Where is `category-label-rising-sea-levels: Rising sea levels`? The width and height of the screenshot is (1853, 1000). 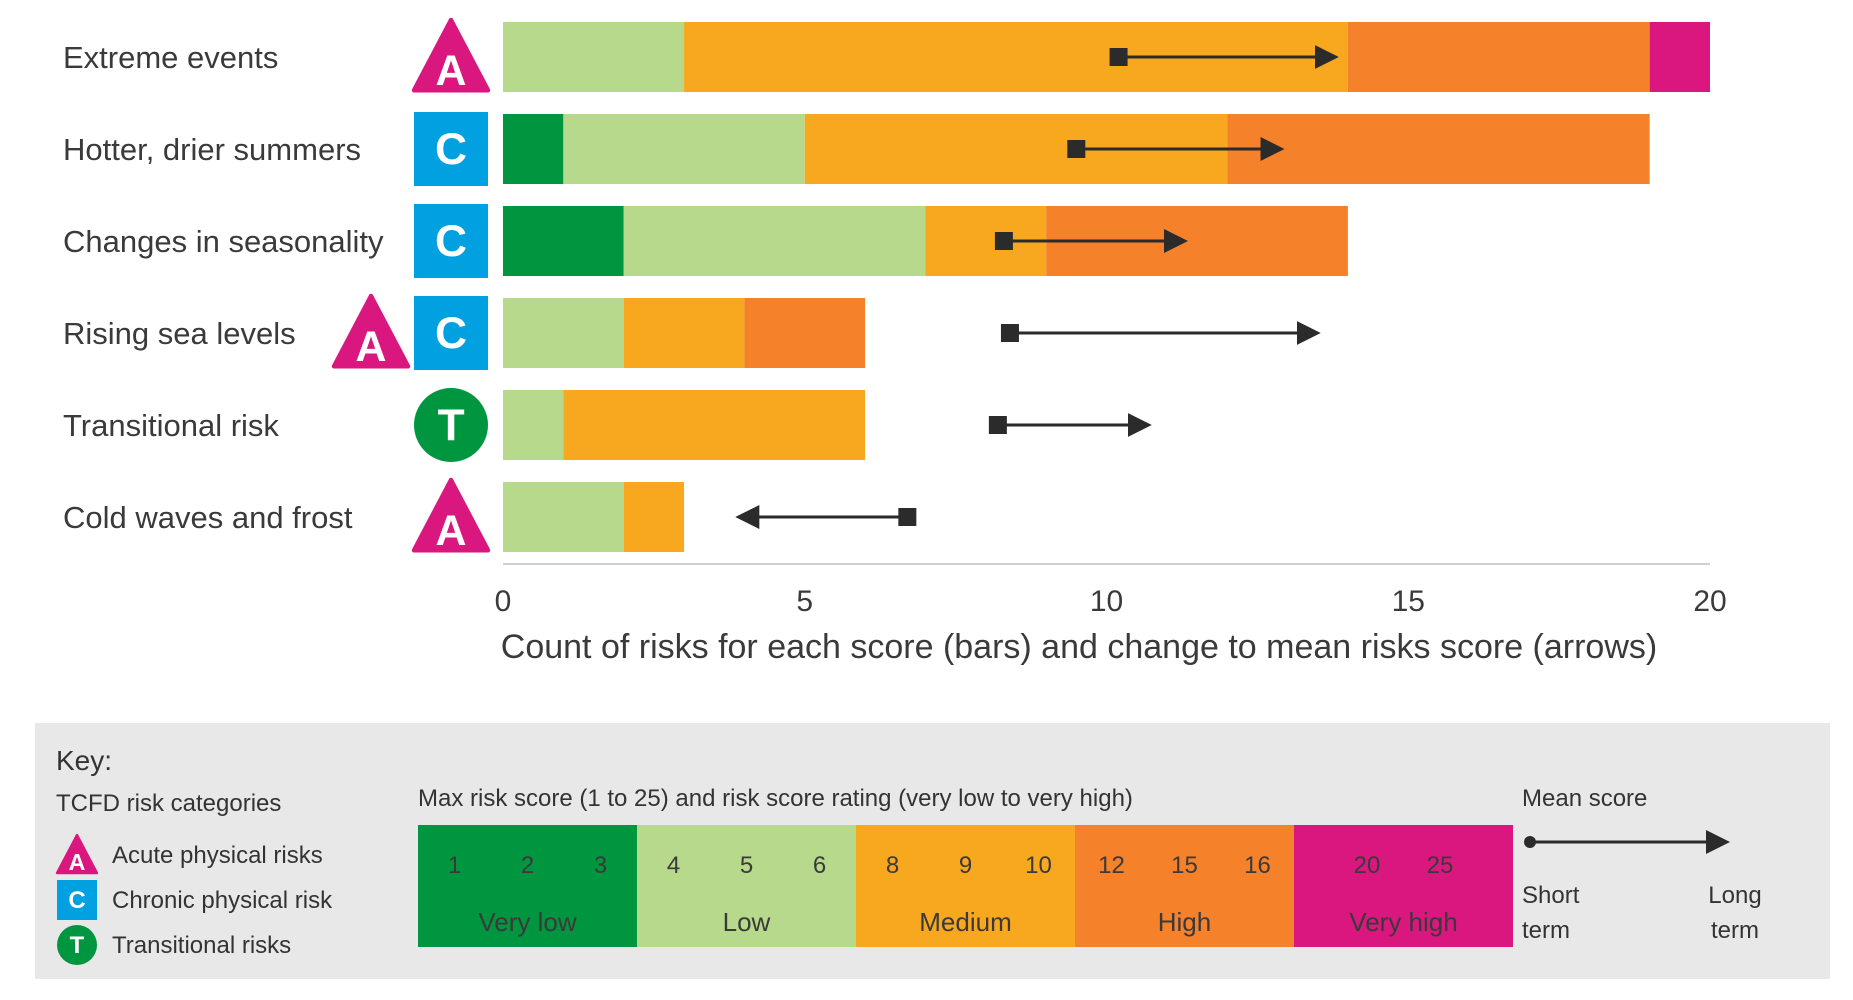
category-label-rising-sea-levels: Rising sea levels is located at coordinates (179, 333).